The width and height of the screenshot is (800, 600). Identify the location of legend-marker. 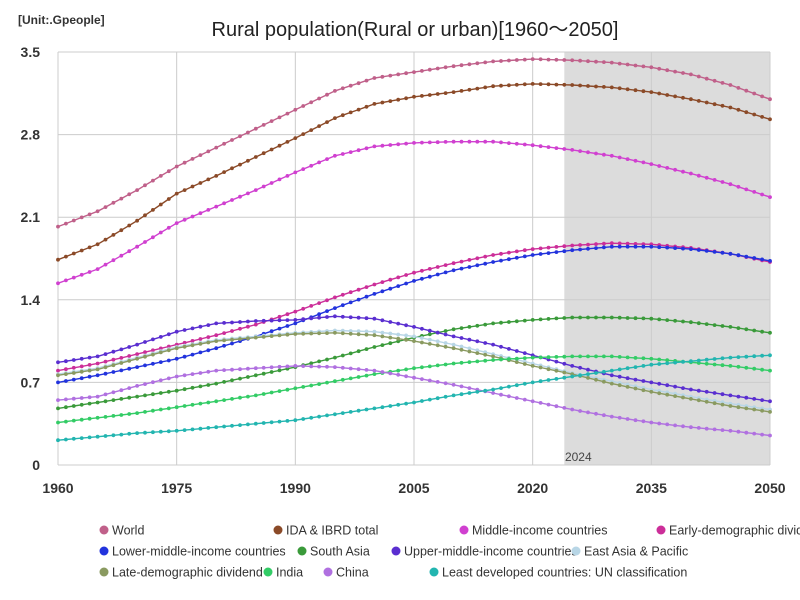
(661, 530).